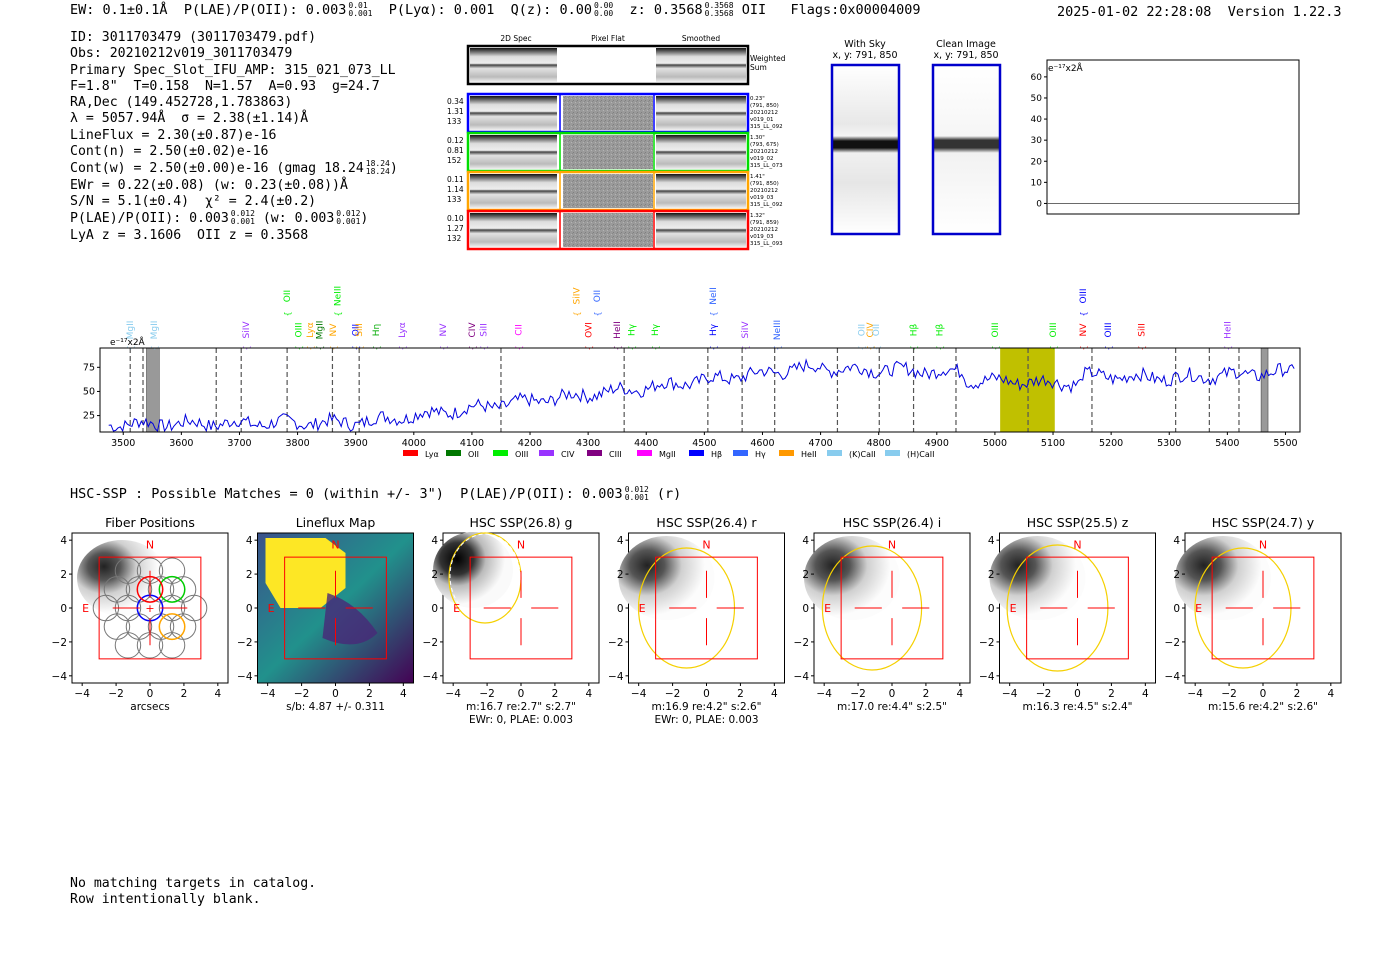  What do you see at coordinates (568, 454) in the screenshot?
I see `legend-label: CIV` at bounding box center [568, 454].